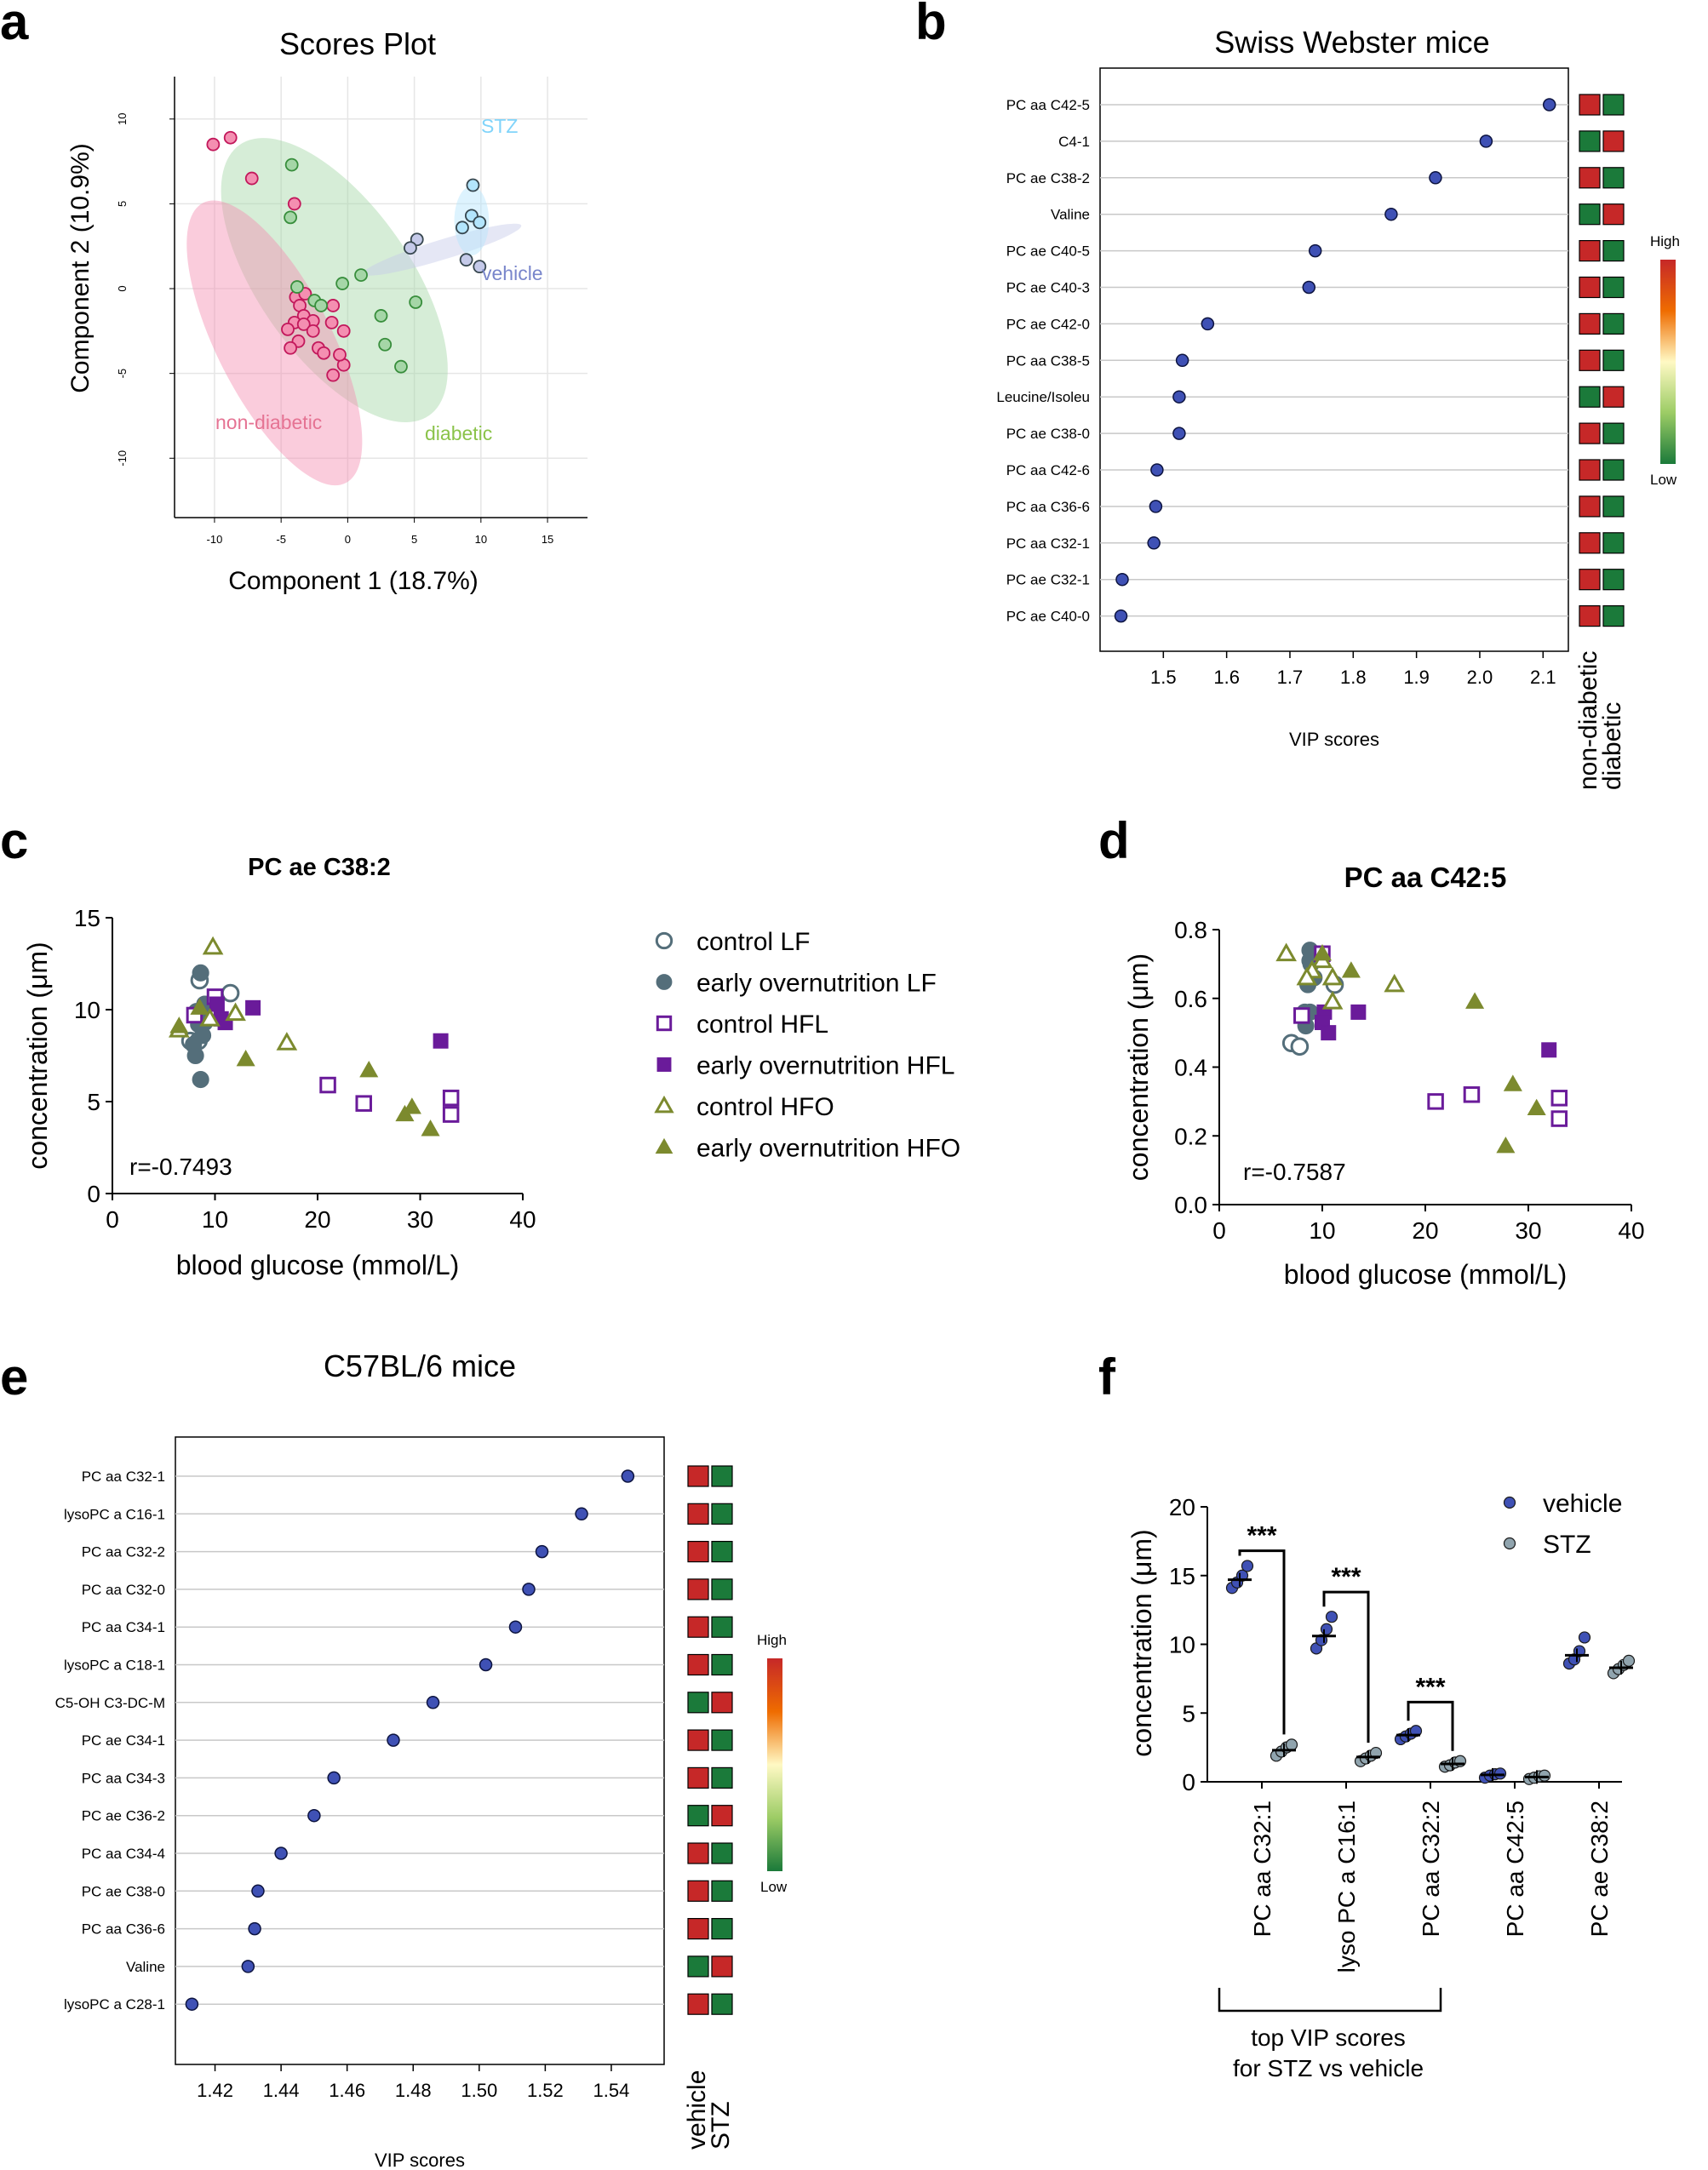  What do you see at coordinates (1300, 1046) in the screenshot?
I see `data-point-control-LF` at bounding box center [1300, 1046].